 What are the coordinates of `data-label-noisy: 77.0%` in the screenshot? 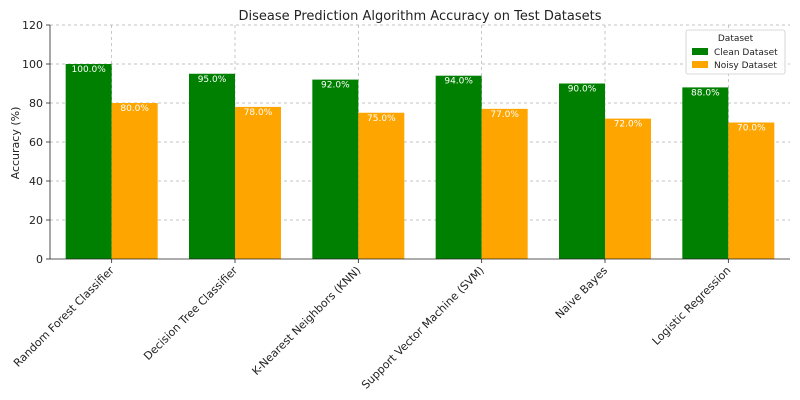 It's located at (504, 115).